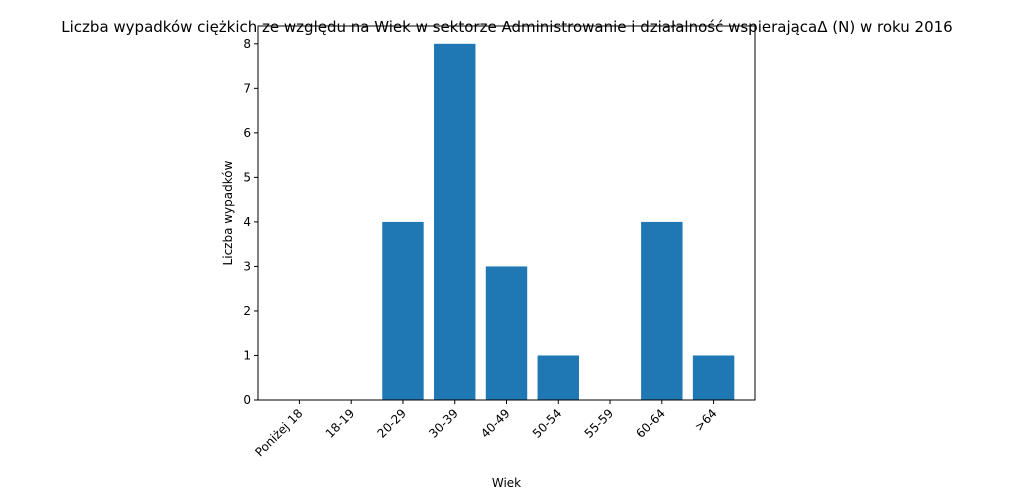 The width and height of the screenshot is (1014, 500). What do you see at coordinates (247, 177) in the screenshot?
I see `y-tick-label: 5` at bounding box center [247, 177].